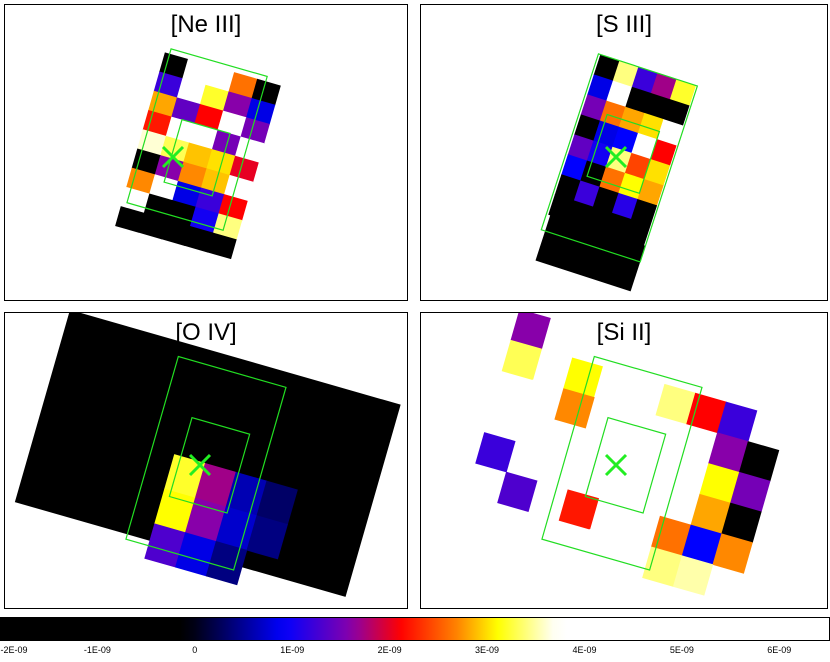 The height and width of the screenshot is (662, 830). Describe the element at coordinates (487, 650) in the screenshot. I see `colorbar-tick-label: 3E-09` at that location.